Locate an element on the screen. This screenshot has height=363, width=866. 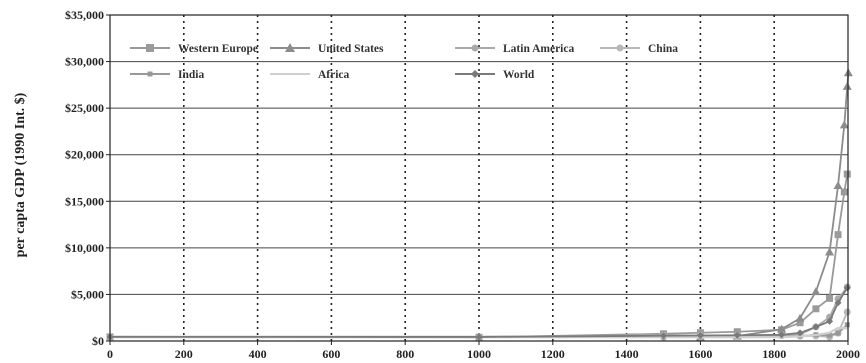
y-tick-label: $0 is located at coordinates (98, 341).